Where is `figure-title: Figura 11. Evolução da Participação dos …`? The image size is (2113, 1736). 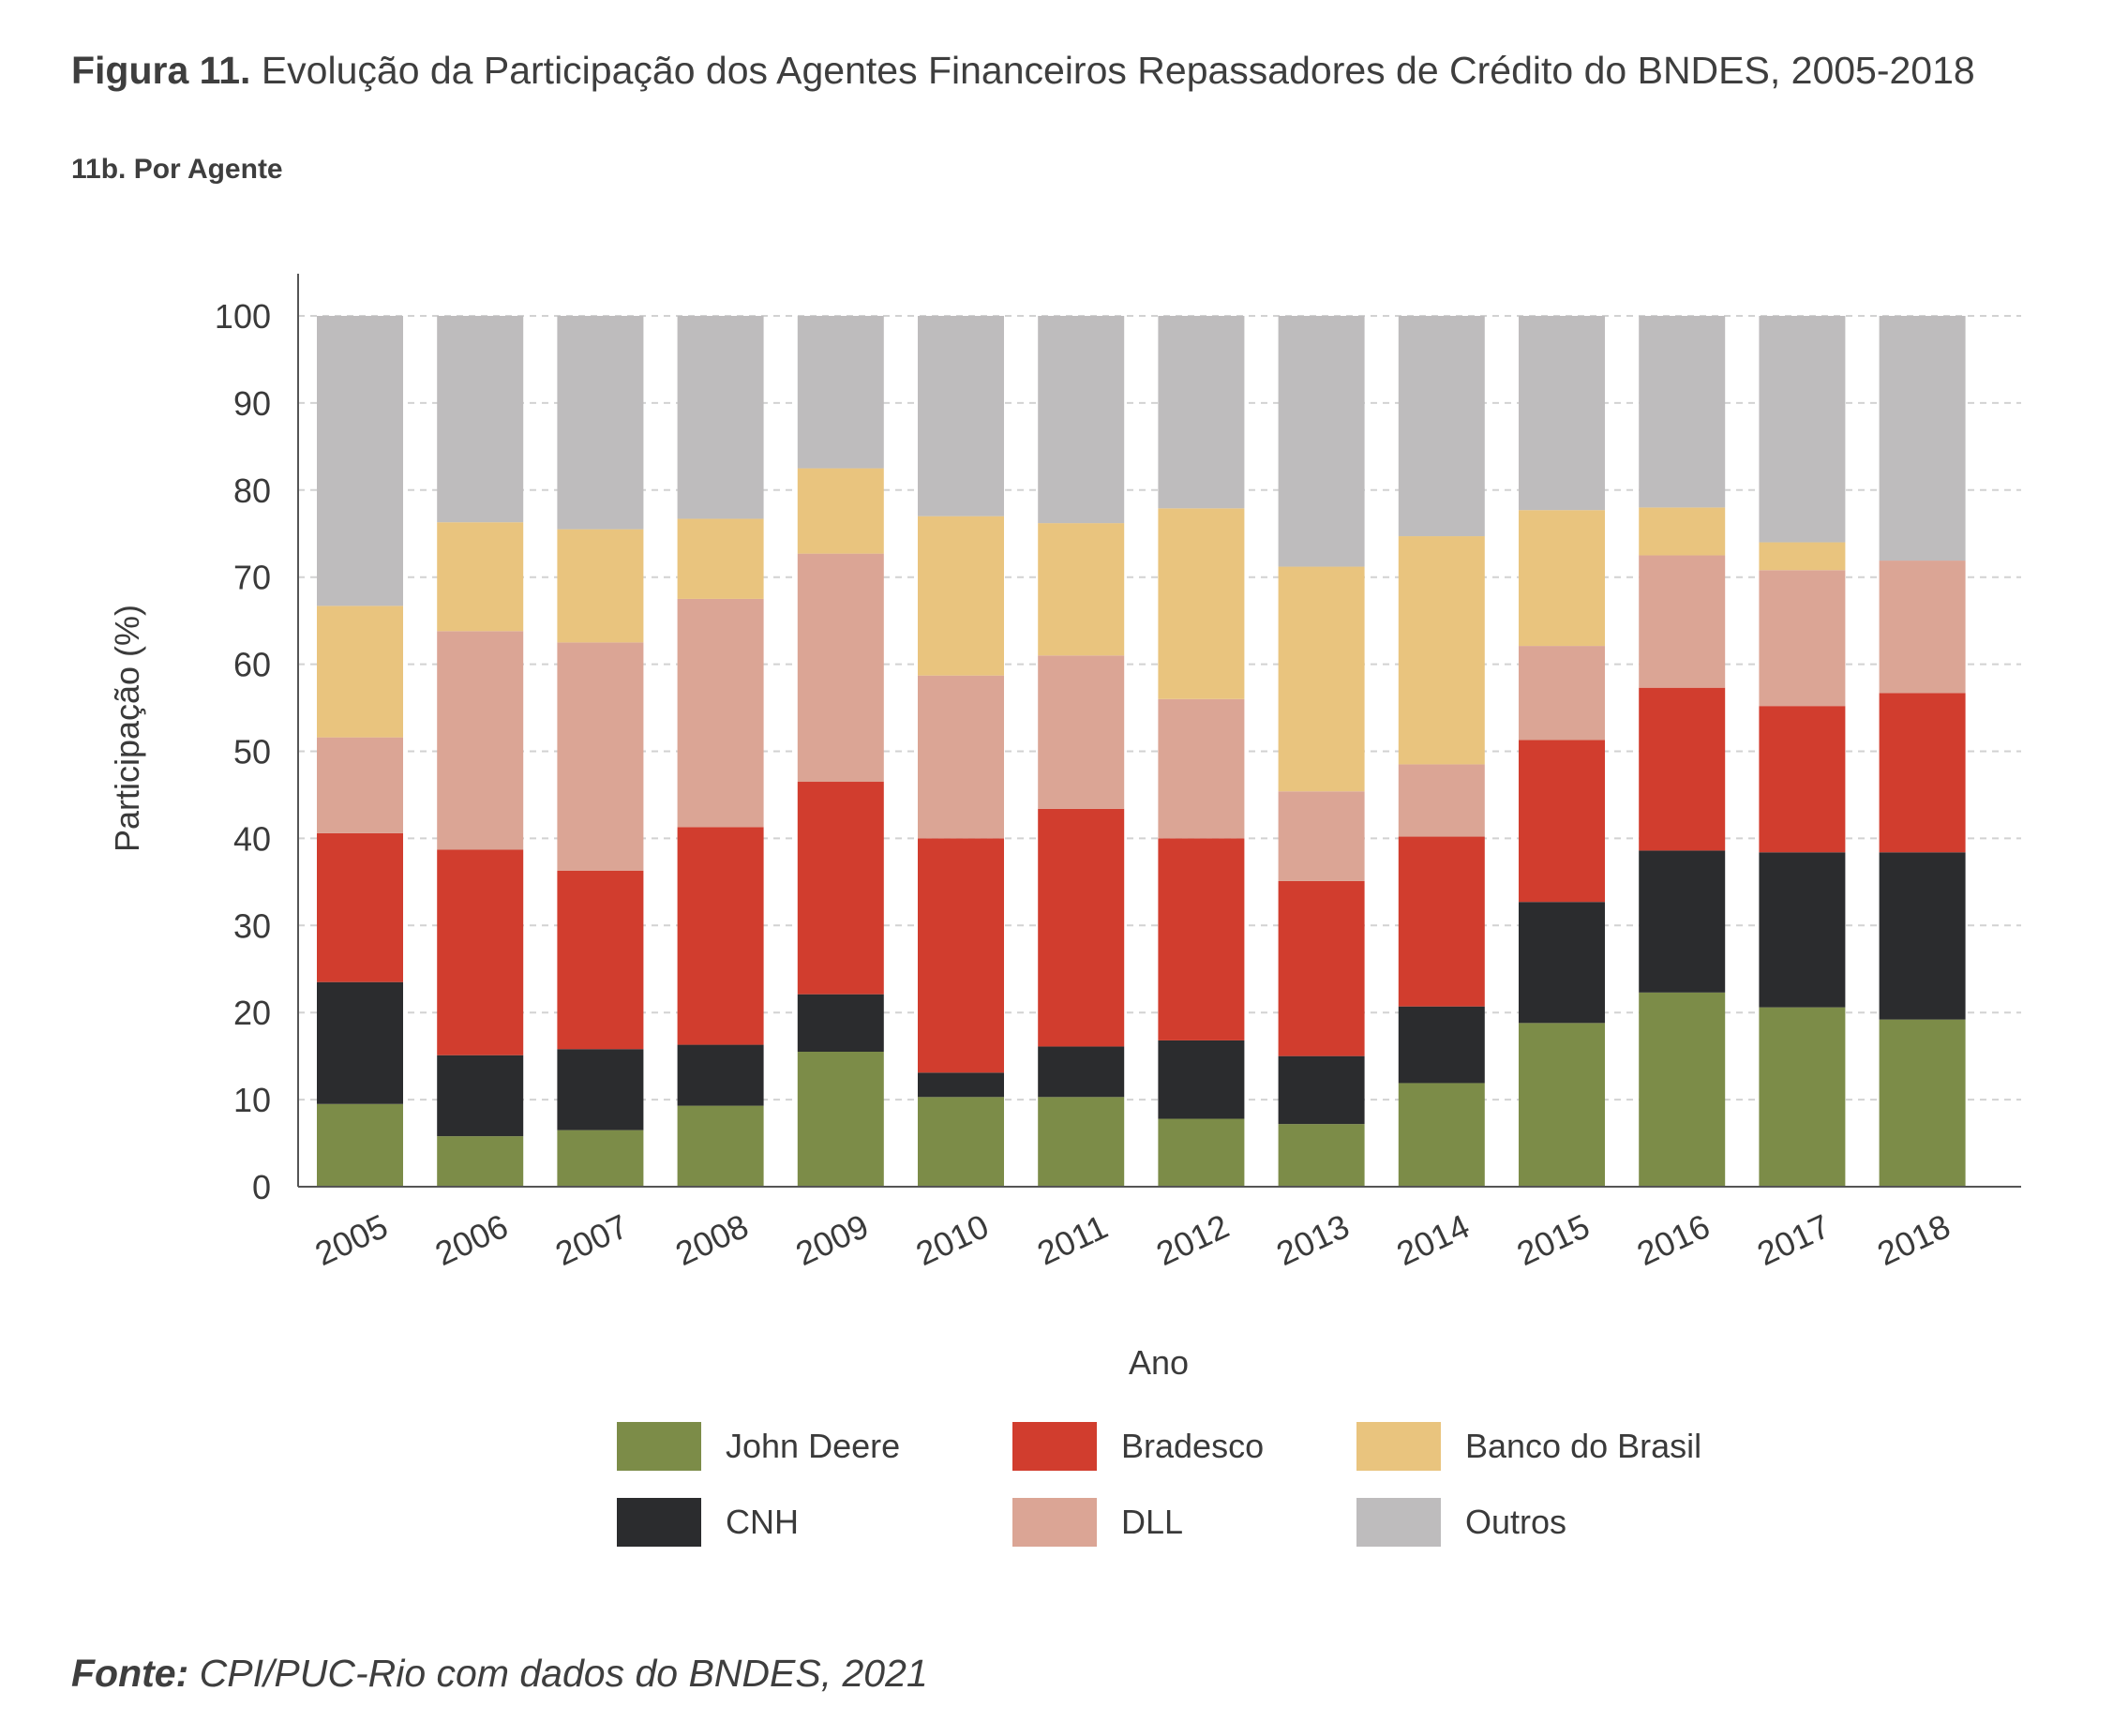
figure-title: Figura 11. Evolução da Participação dos … is located at coordinates (1023, 71).